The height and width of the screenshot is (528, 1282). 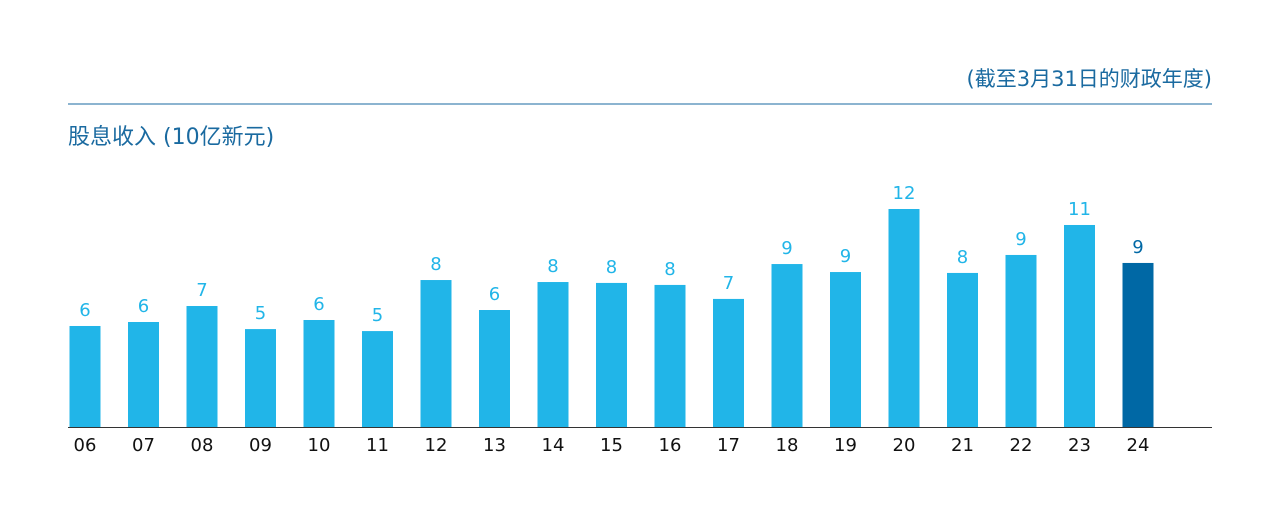 What do you see at coordinates (1021, 445) in the screenshot?
I see `x-tick-label: 22` at bounding box center [1021, 445].